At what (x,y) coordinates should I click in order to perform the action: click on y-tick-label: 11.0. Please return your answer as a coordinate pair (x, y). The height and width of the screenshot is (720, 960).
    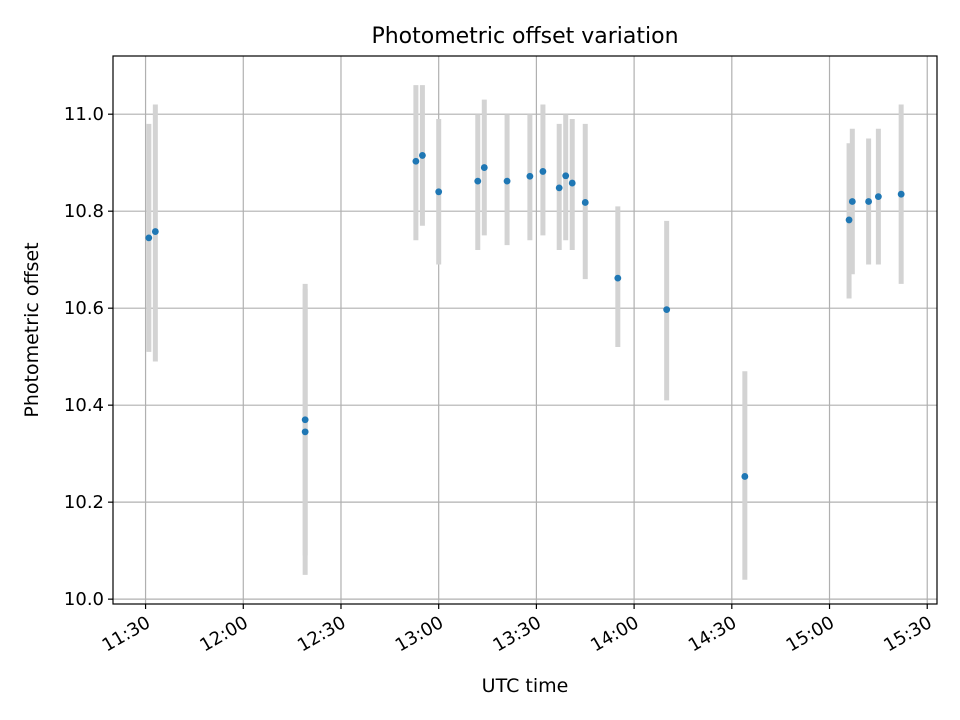
    Looking at the image, I should click on (84, 114).